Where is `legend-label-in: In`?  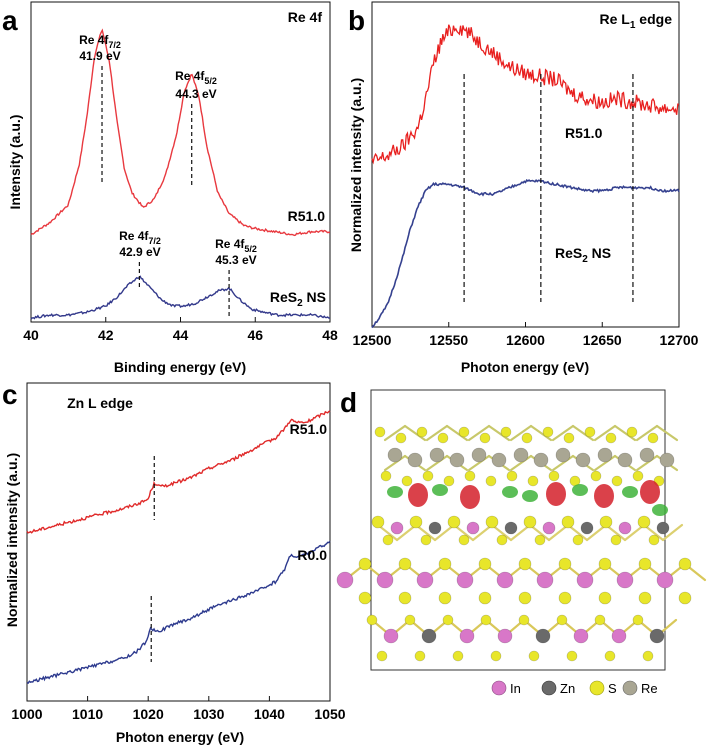 legend-label-in: In is located at coordinates (515, 688).